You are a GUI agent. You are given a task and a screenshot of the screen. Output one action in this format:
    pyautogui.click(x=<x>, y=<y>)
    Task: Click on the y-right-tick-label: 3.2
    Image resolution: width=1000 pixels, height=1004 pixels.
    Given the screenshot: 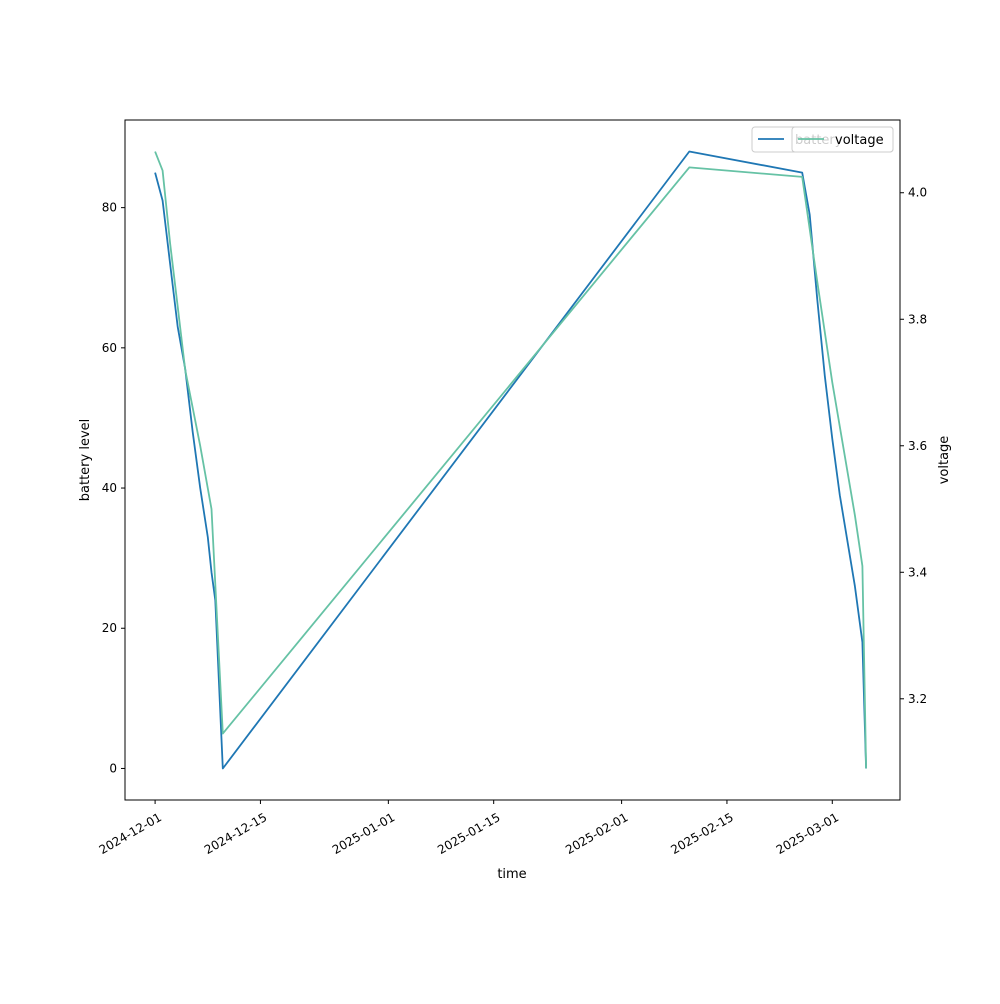 What is the action you would take?
    pyautogui.click(x=917, y=699)
    